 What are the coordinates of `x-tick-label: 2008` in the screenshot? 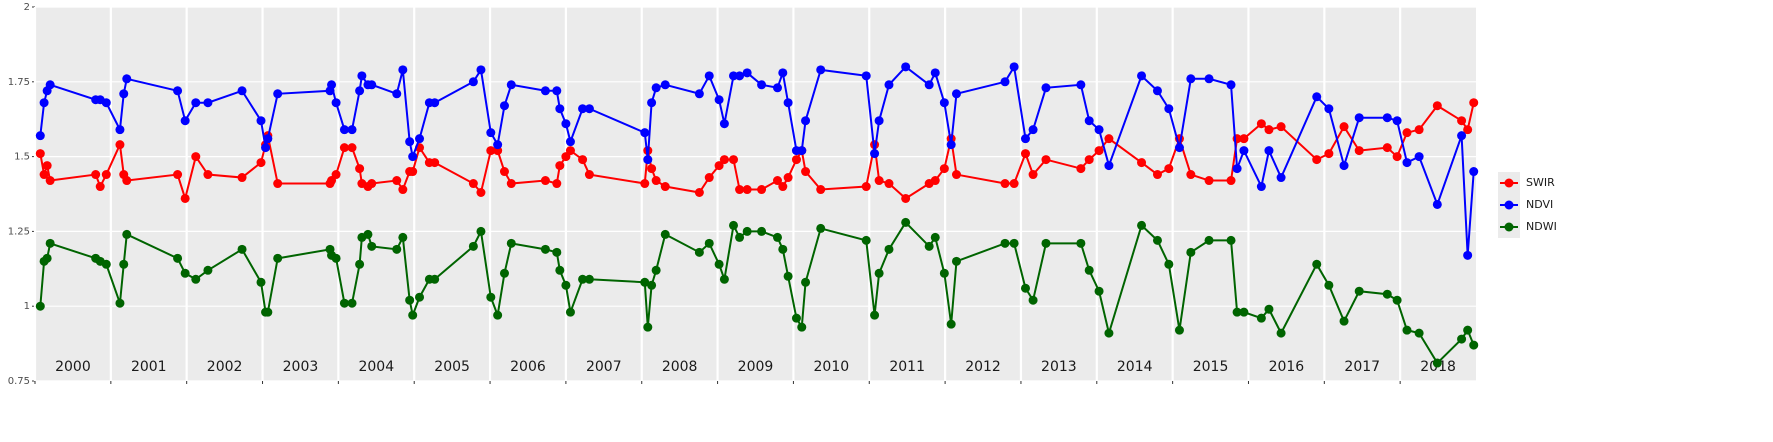 It's located at (680, 367).